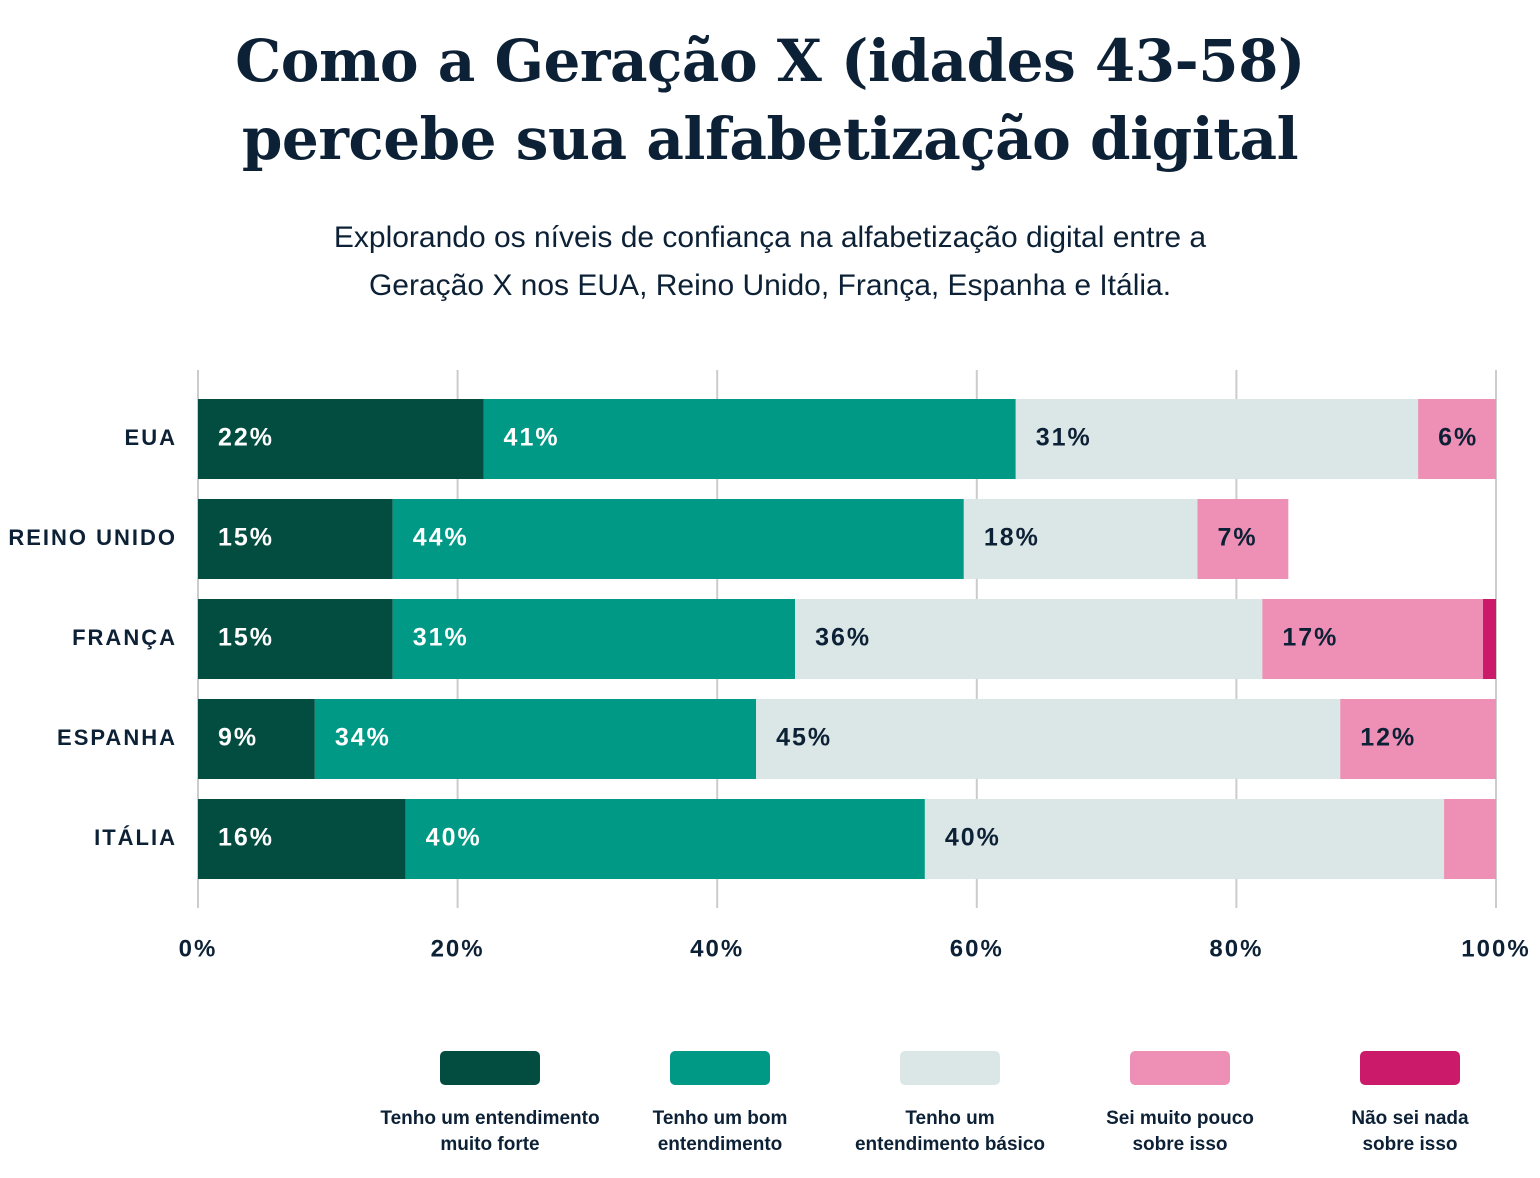 The height and width of the screenshot is (1178, 1540). Describe the element at coordinates (124, 637) in the screenshot. I see `y-tick-label: FRANÇA` at that location.